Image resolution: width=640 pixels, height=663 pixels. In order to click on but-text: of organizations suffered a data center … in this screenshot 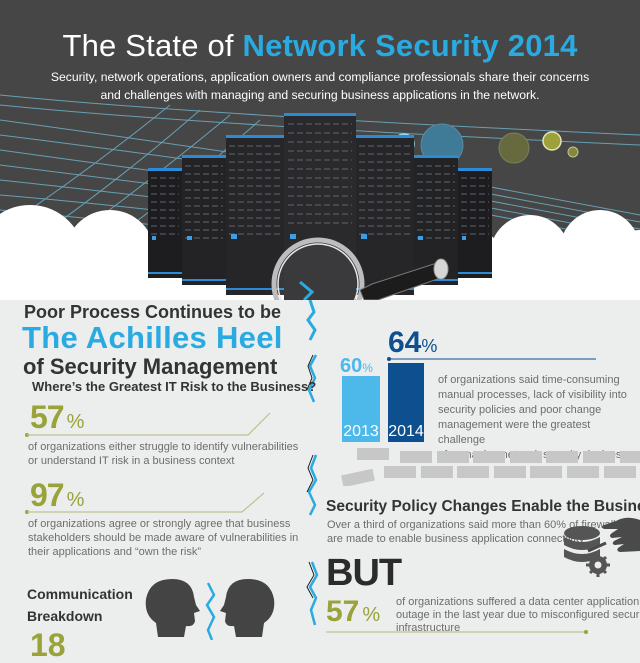, I will do `click(518, 615)`.